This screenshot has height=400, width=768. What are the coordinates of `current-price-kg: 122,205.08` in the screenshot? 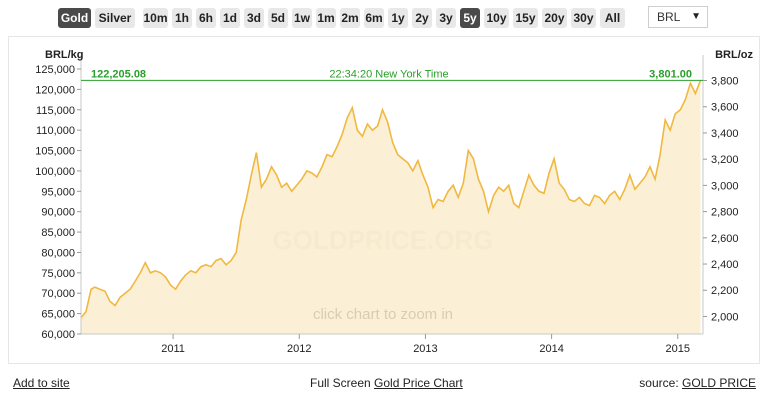 It's located at (118, 74).